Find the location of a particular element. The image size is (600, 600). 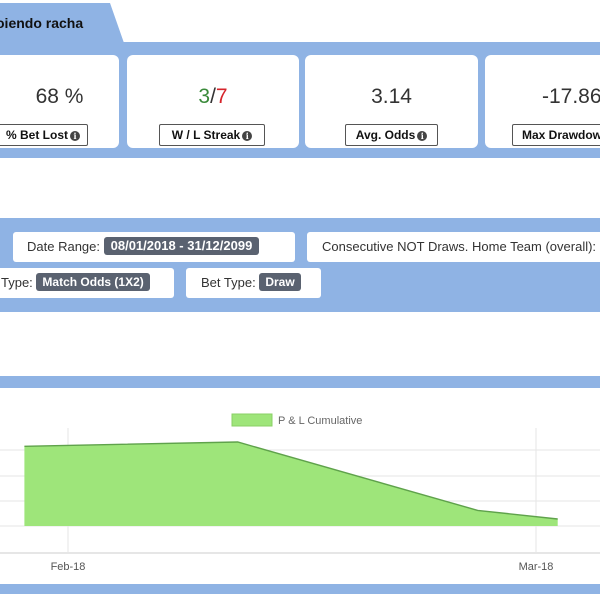

strategy-tab-label: oiendo racha is located at coordinates (42, 23).